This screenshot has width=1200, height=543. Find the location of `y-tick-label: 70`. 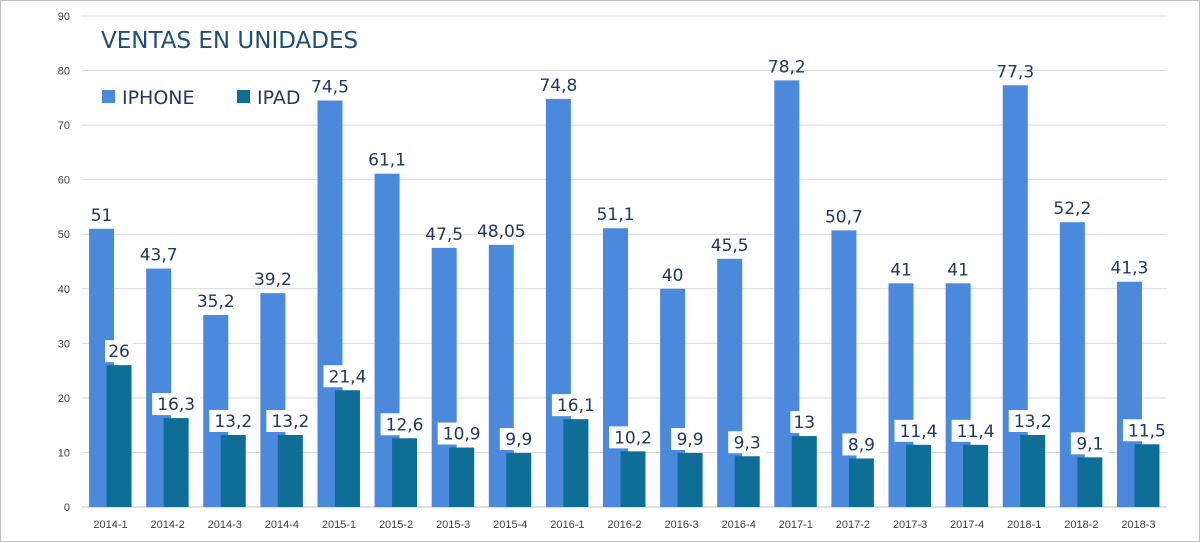

y-tick-label: 70 is located at coordinates (64, 126).